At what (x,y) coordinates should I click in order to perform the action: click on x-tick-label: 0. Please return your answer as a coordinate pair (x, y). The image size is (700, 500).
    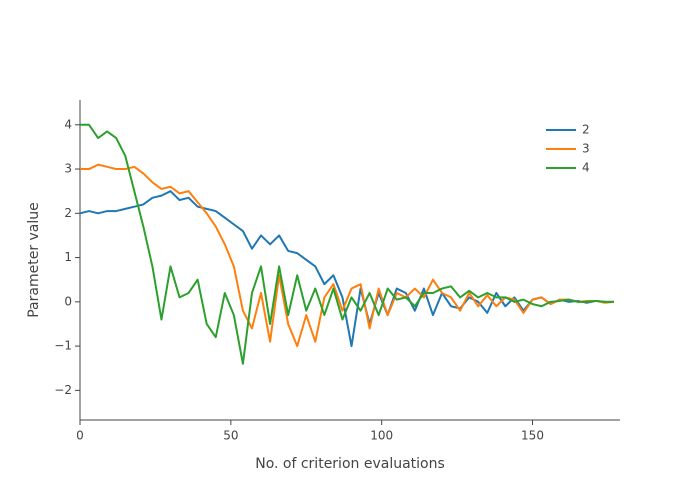
    Looking at the image, I should click on (80, 436).